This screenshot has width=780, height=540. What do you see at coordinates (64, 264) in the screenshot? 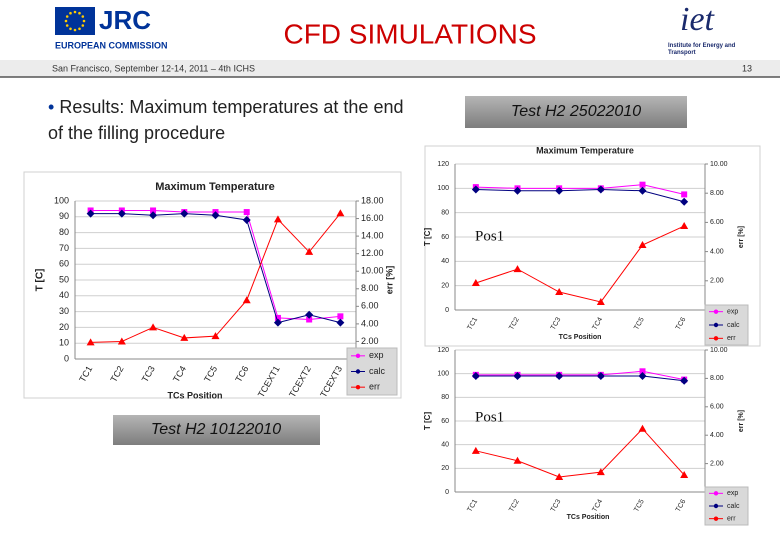
I see `y-tick-label: 60` at bounding box center [64, 264].